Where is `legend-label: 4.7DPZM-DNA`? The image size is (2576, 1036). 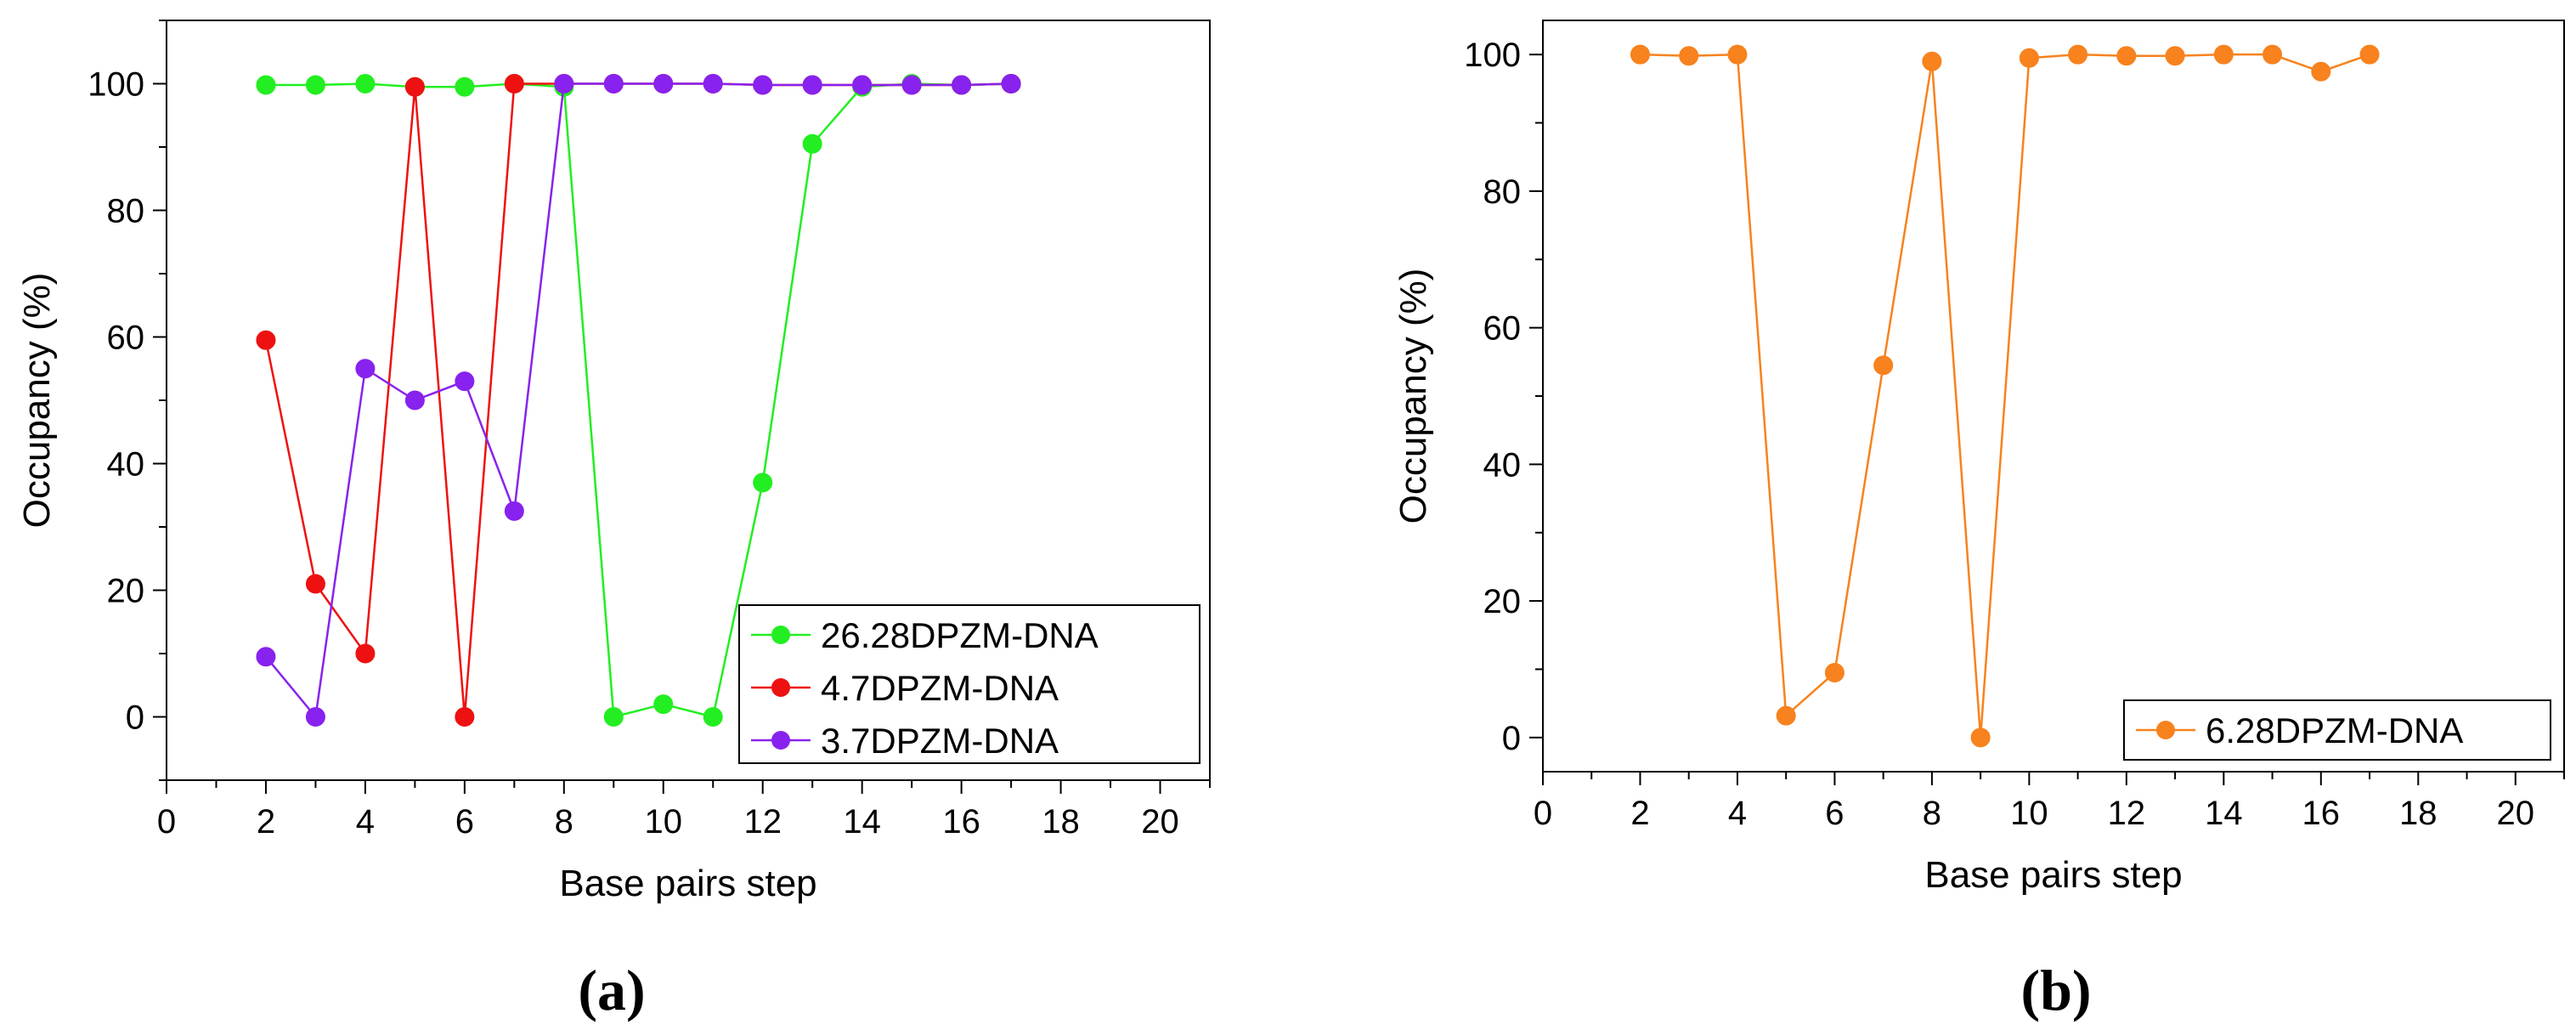
legend-label: 4.7DPZM-DNA is located at coordinates (940, 688).